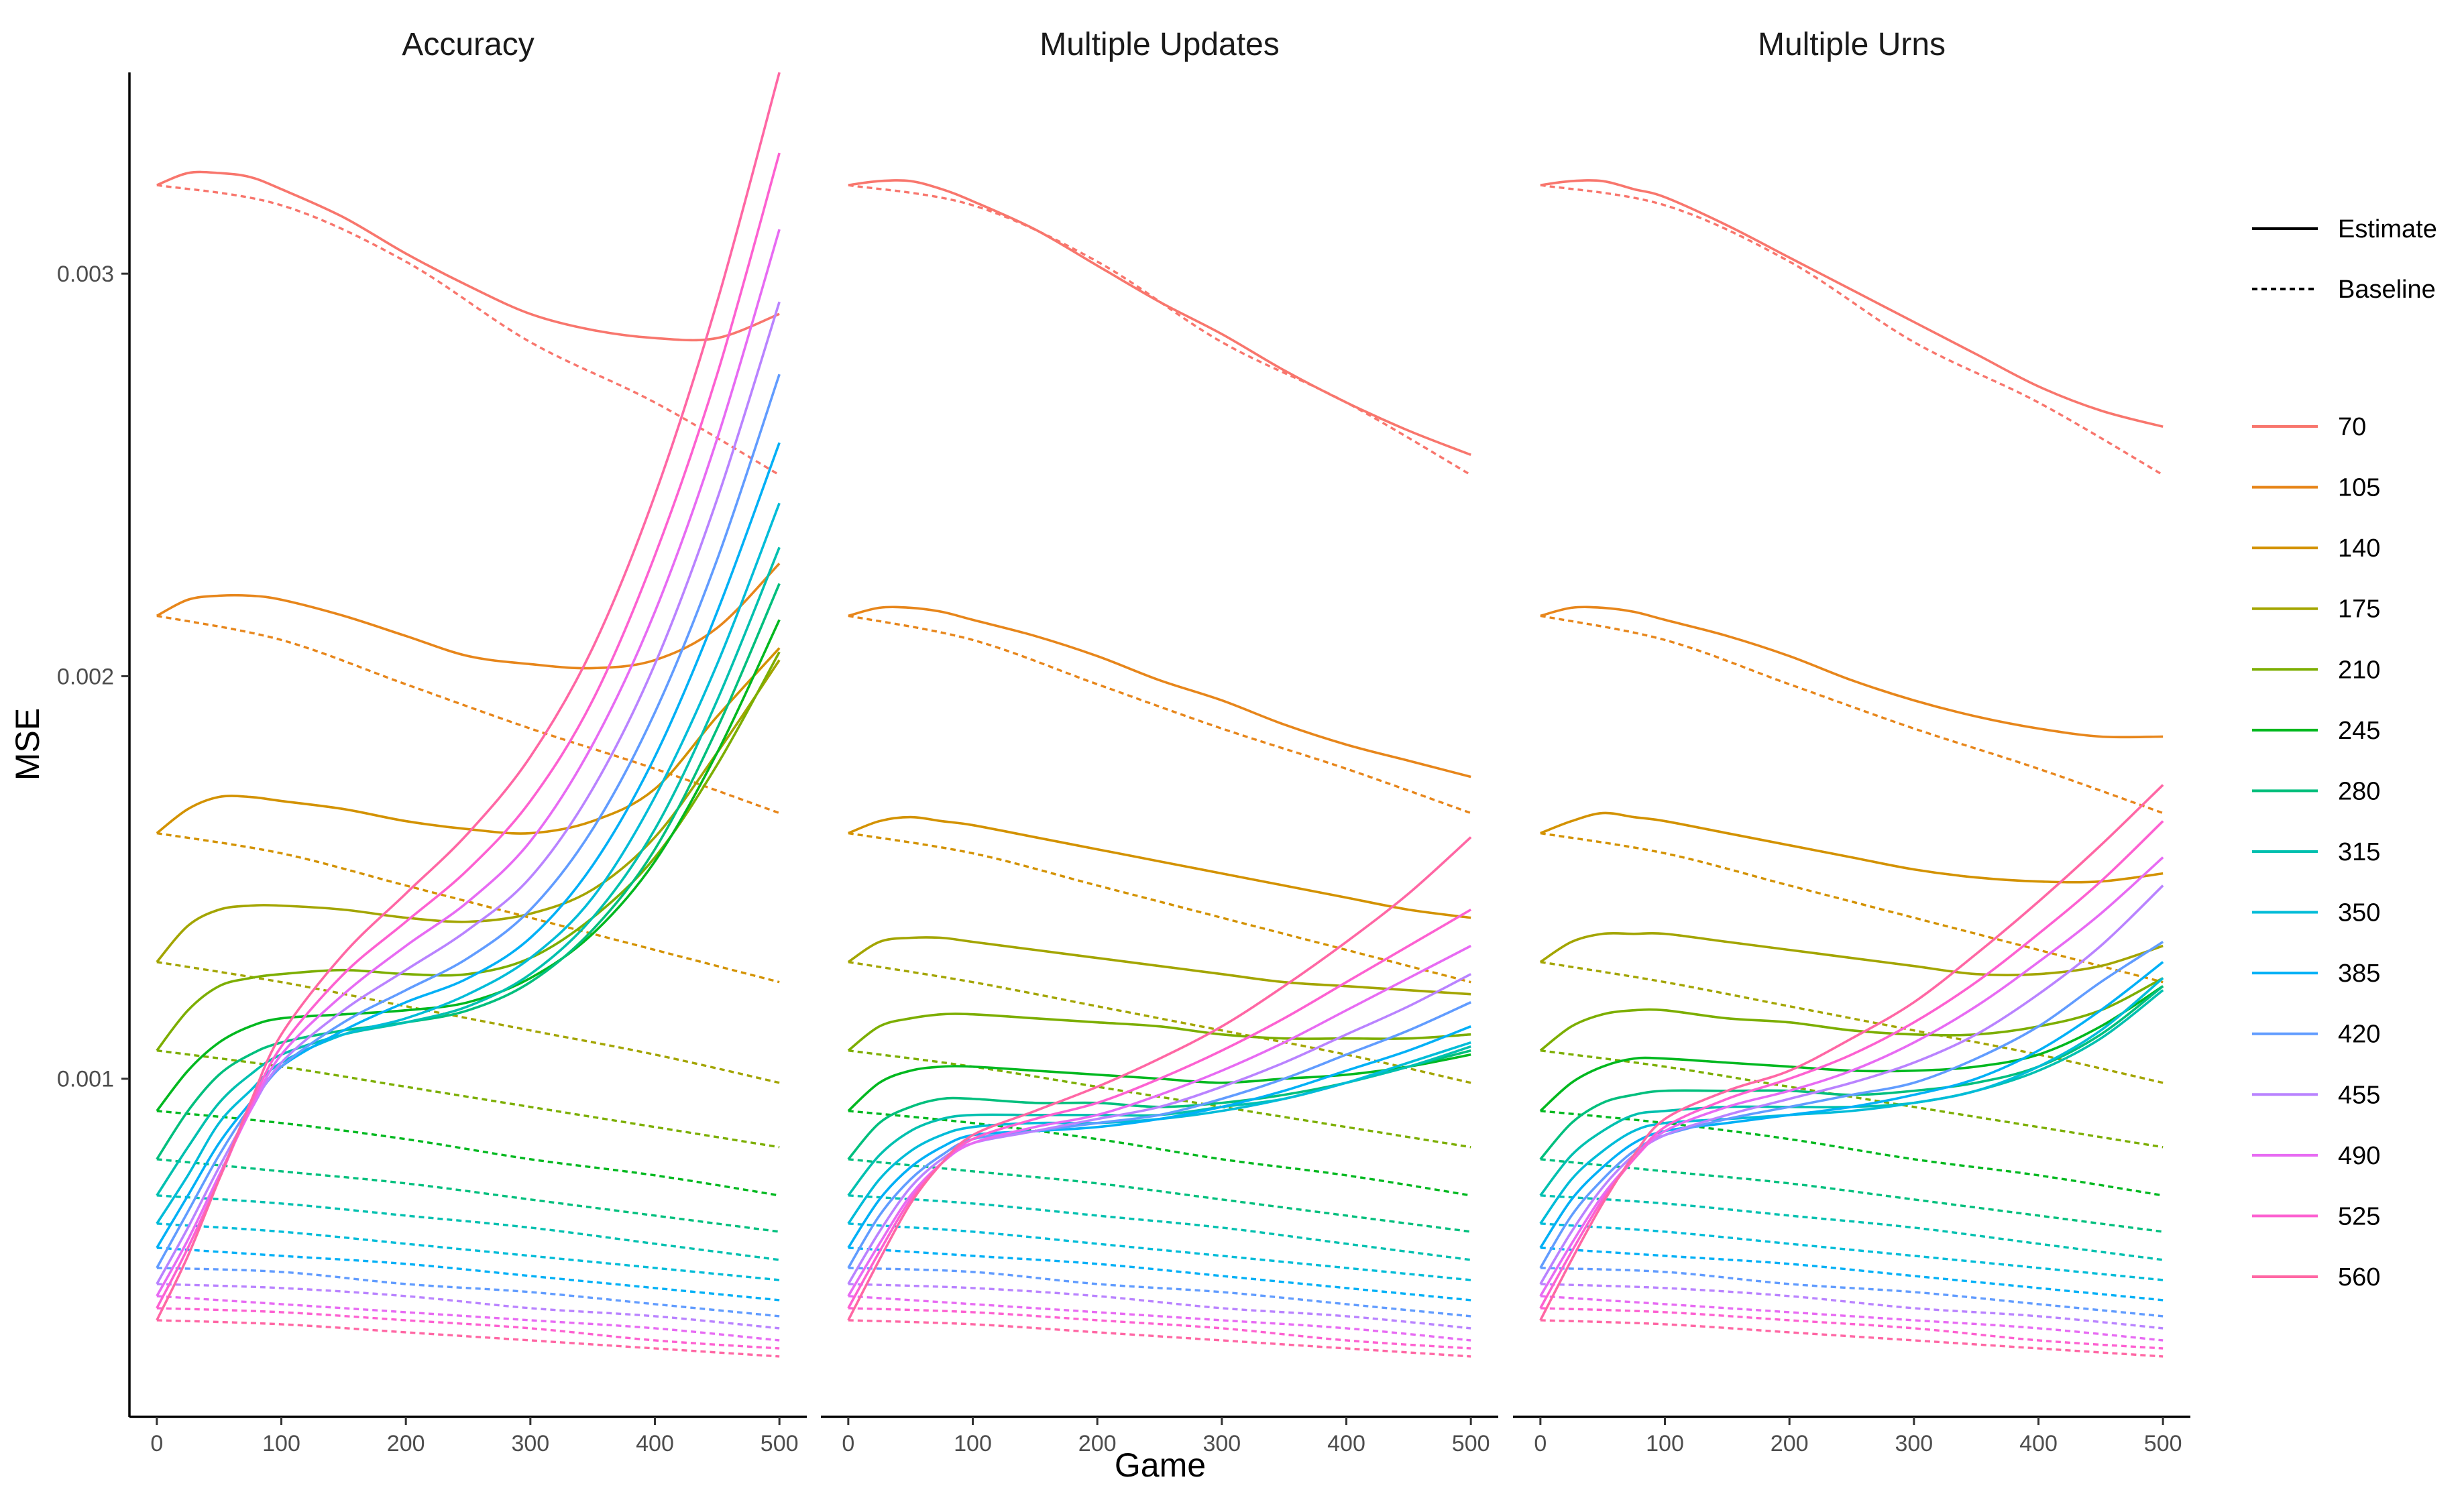  Describe the element at coordinates (1159, 1338) in the screenshot. I see `baseline-line-560-multiple-updates` at that location.